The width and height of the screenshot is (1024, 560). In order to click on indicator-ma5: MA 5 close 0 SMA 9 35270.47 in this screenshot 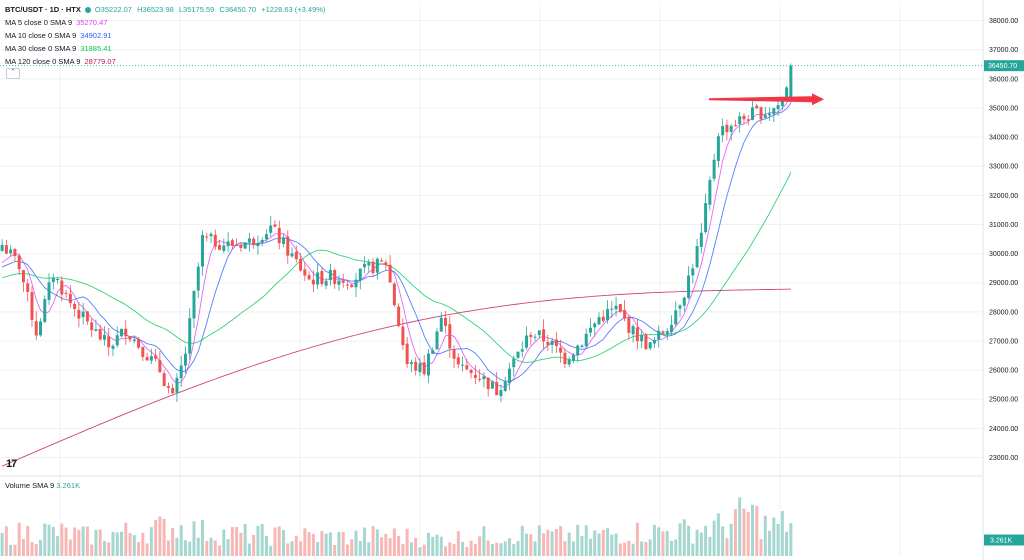, I will do `click(166, 22)`.